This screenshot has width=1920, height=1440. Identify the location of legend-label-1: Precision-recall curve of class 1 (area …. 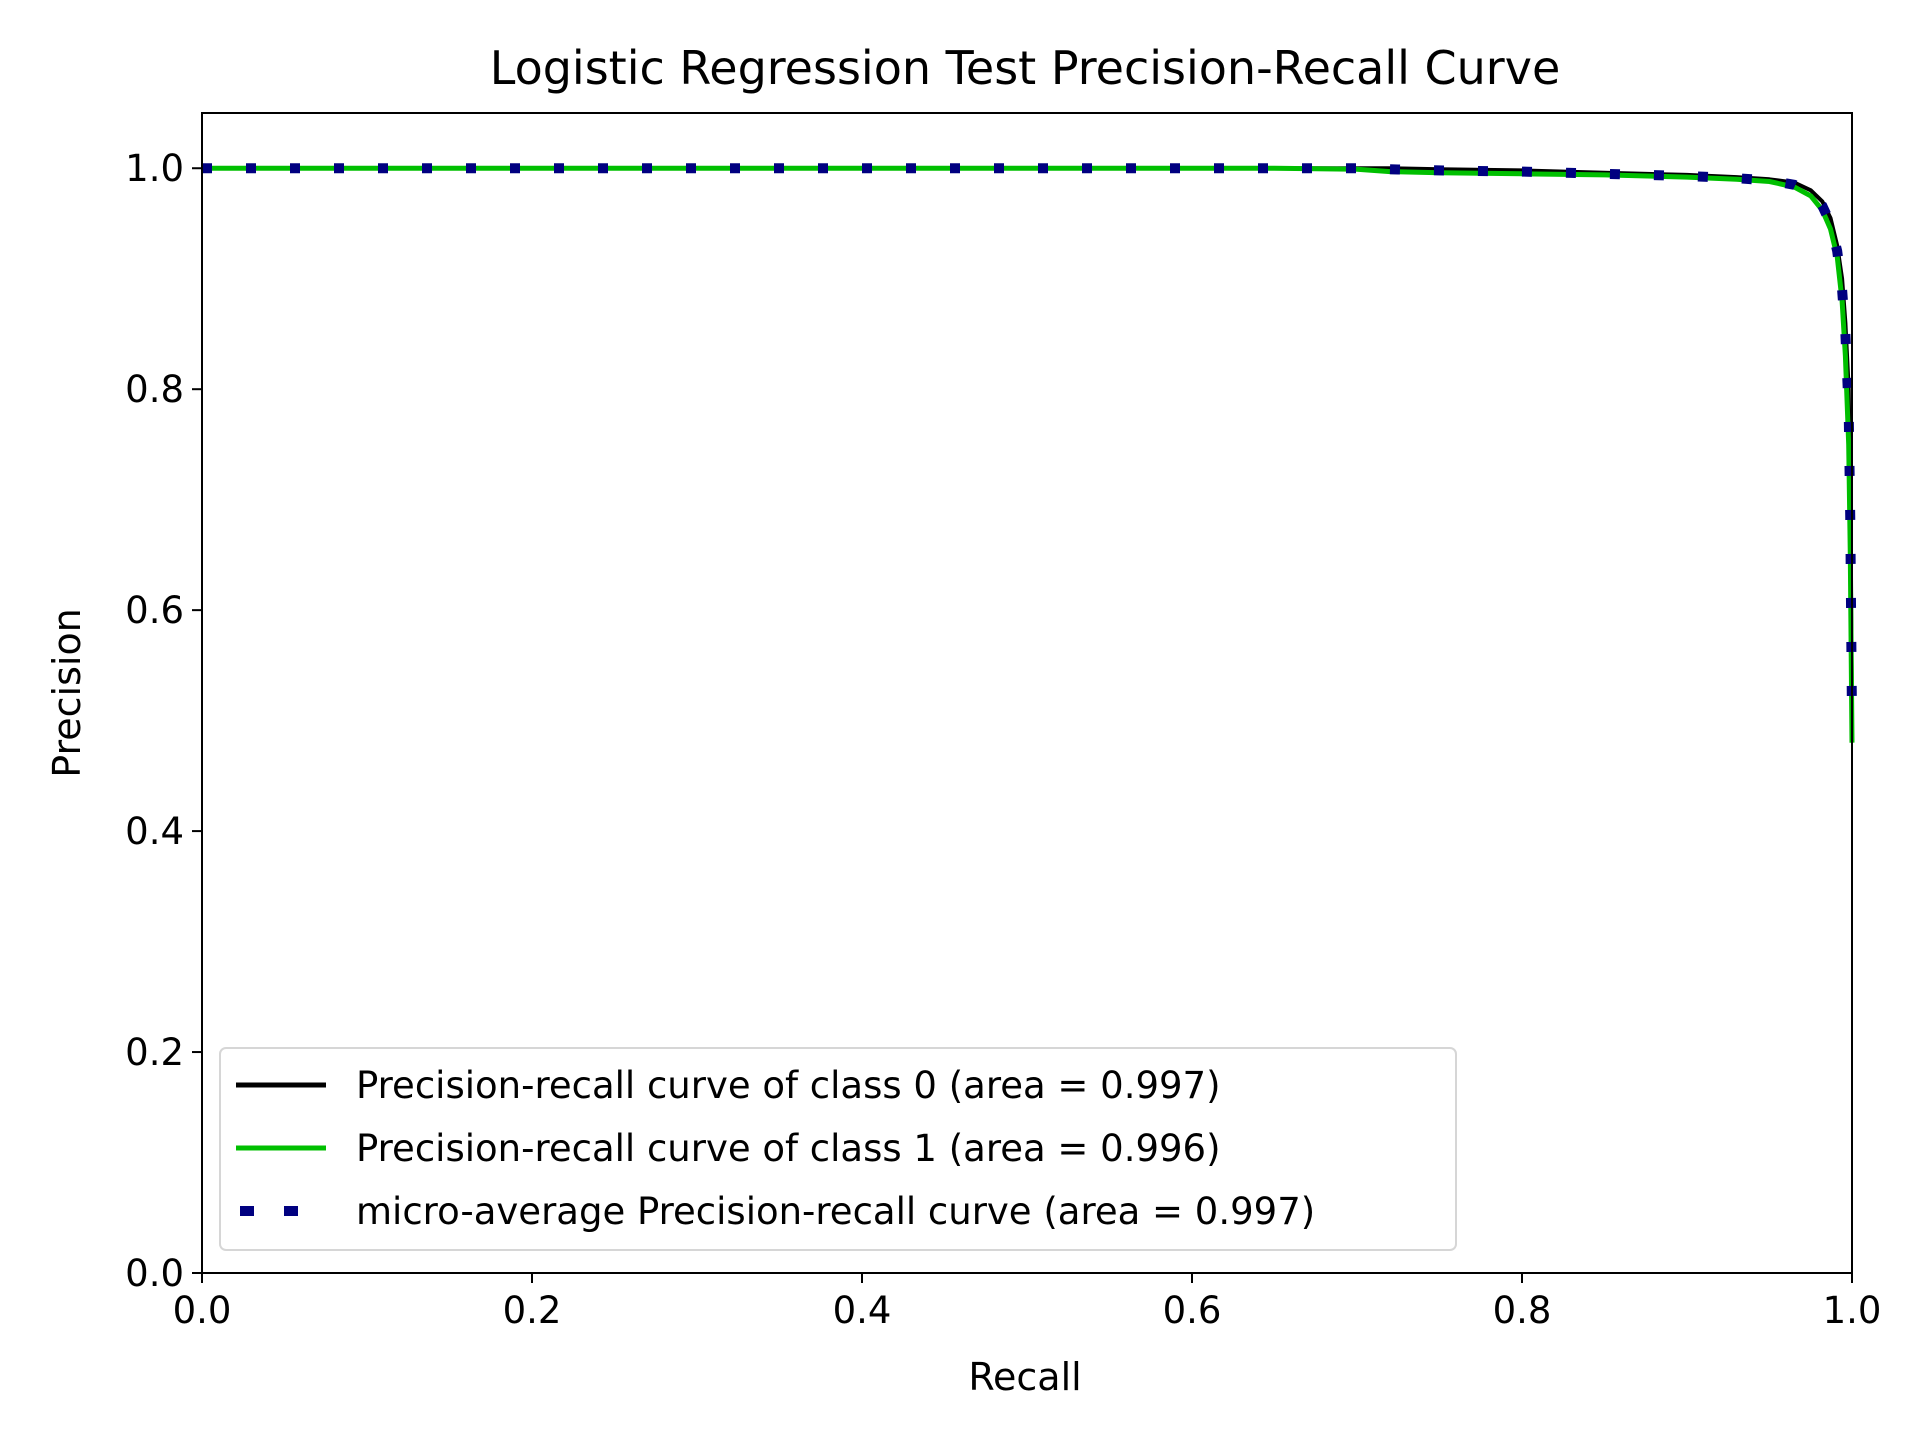
(788, 1148).